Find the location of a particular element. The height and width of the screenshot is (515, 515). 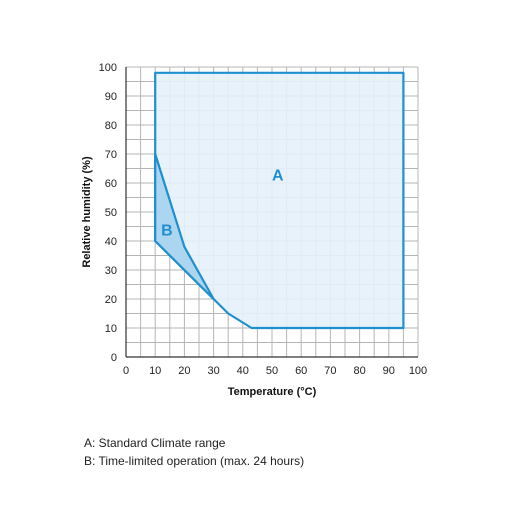

x-tick-label: 70 is located at coordinates (330, 371).